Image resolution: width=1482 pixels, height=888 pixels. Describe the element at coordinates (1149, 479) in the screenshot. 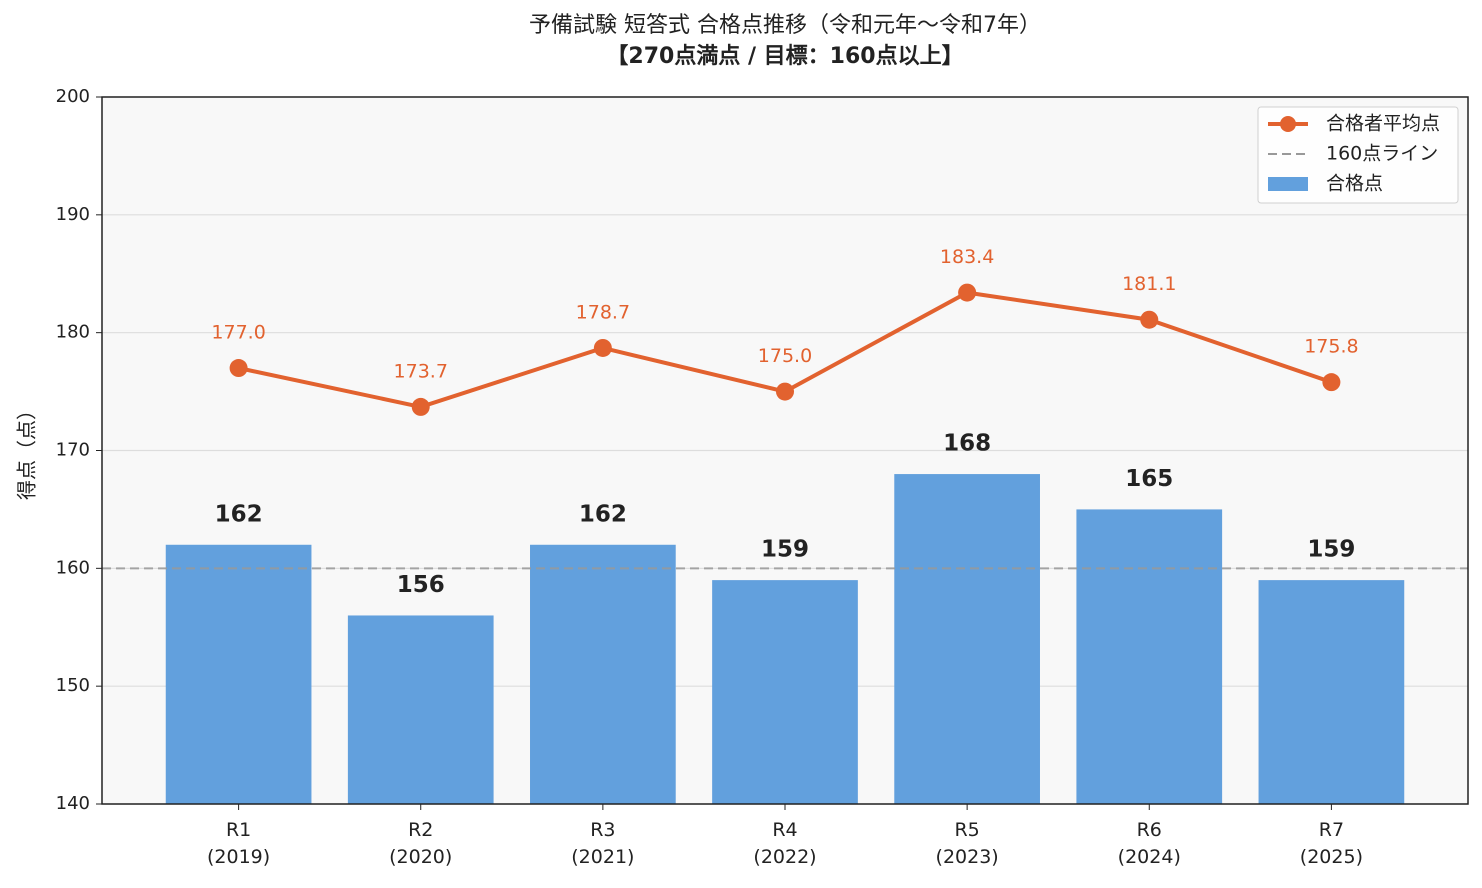

I see `bar-value-label: 165` at that location.